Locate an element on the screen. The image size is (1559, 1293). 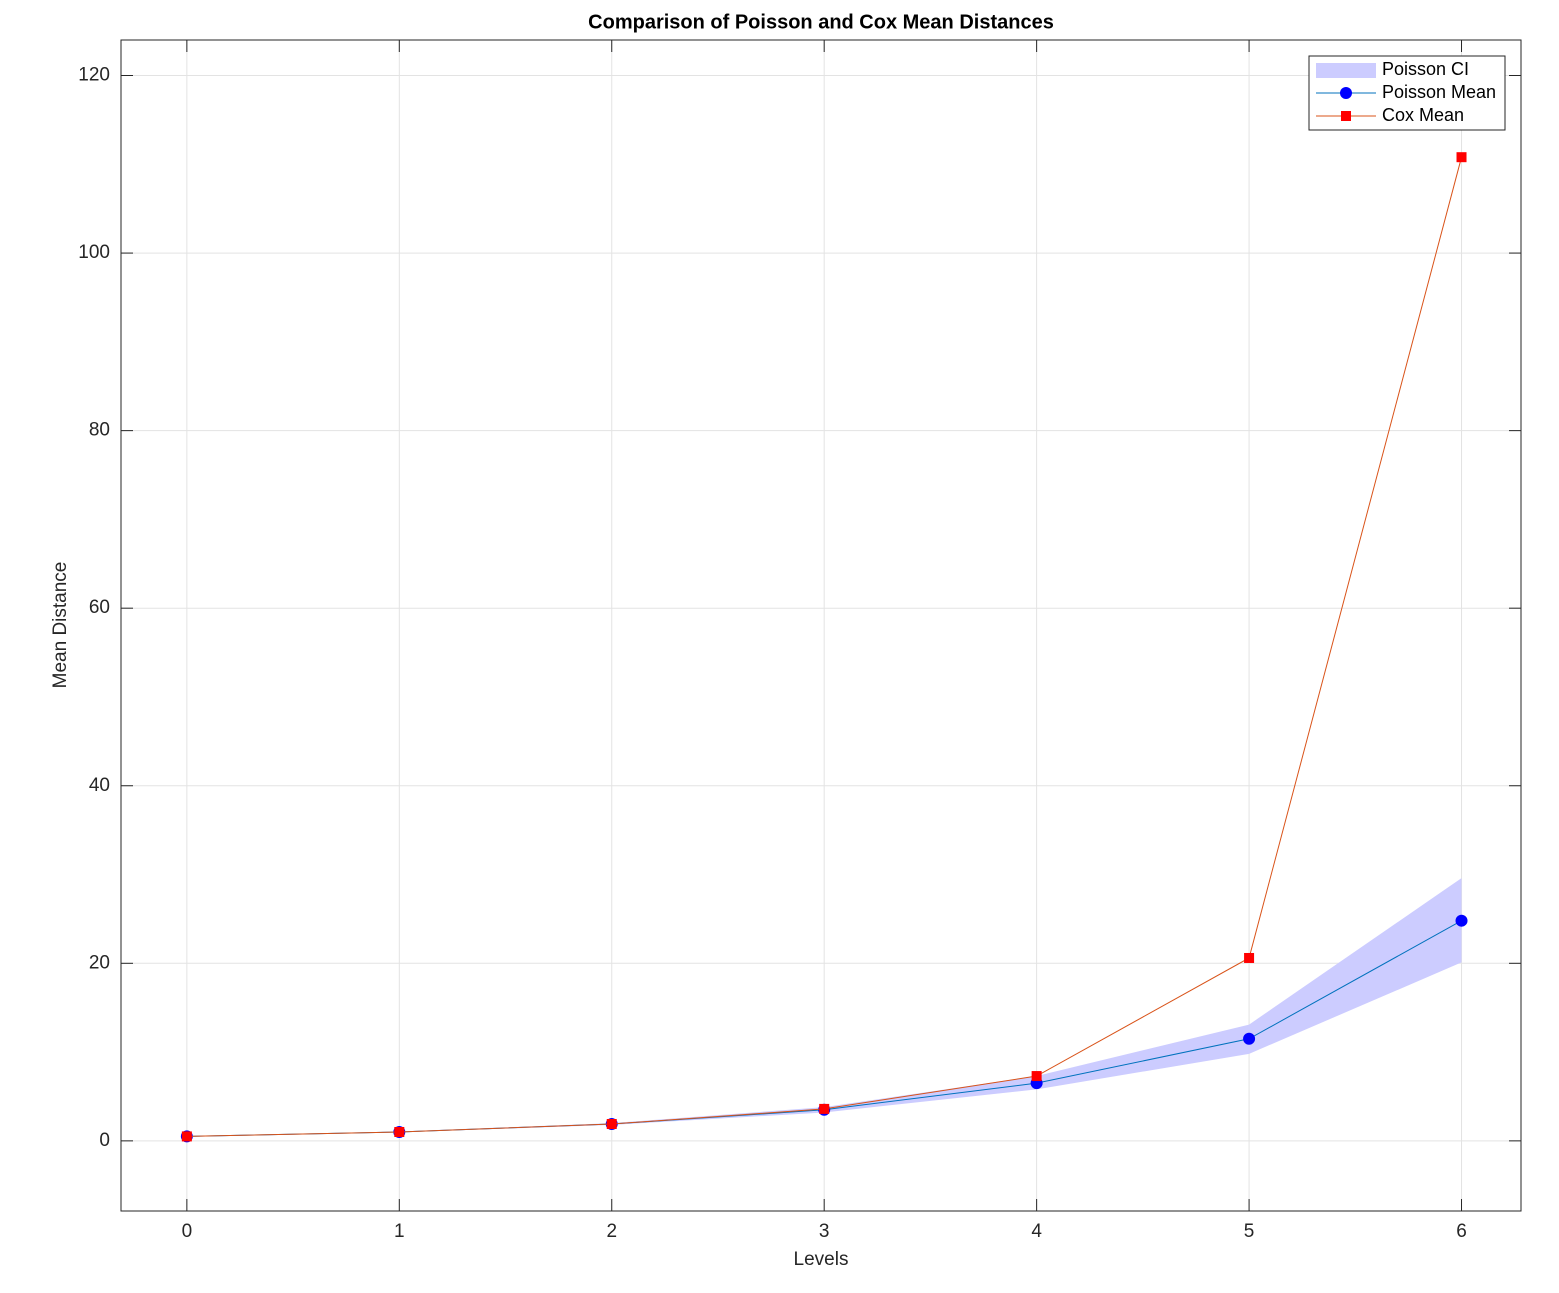
legend-label: Poisson Mean is located at coordinates (1439, 92).